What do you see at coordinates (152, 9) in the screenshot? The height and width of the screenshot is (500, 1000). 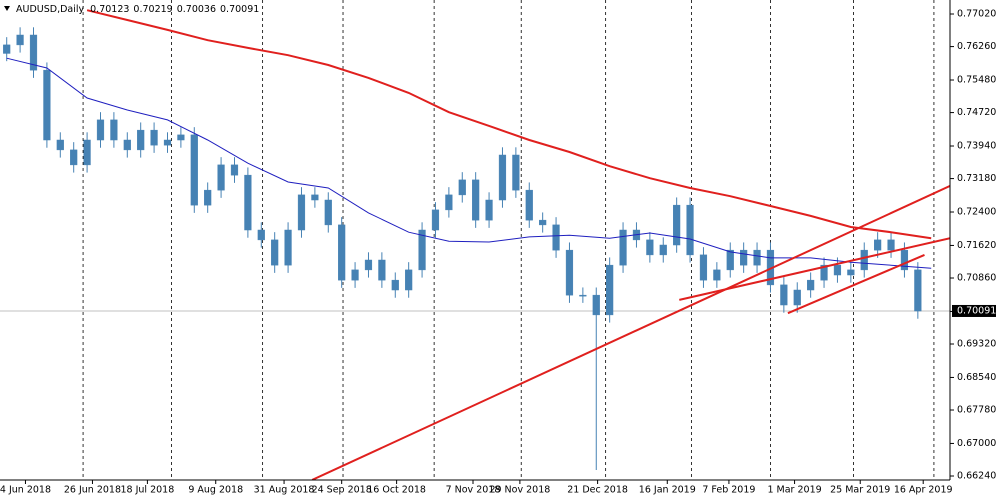 I see `ohlc-value: 0.70219` at bounding box center [152, 9].